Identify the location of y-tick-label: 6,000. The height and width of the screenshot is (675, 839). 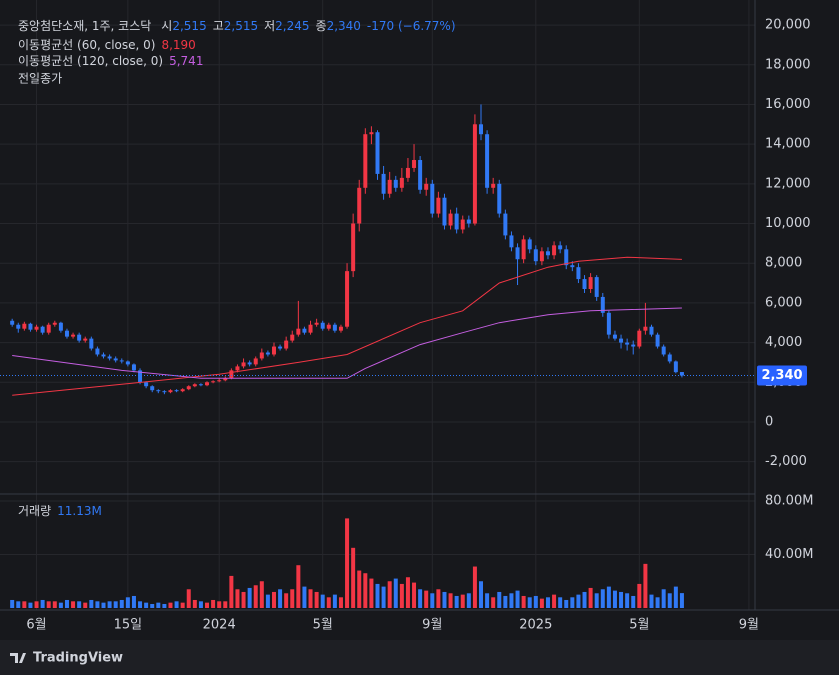
(783, 302).